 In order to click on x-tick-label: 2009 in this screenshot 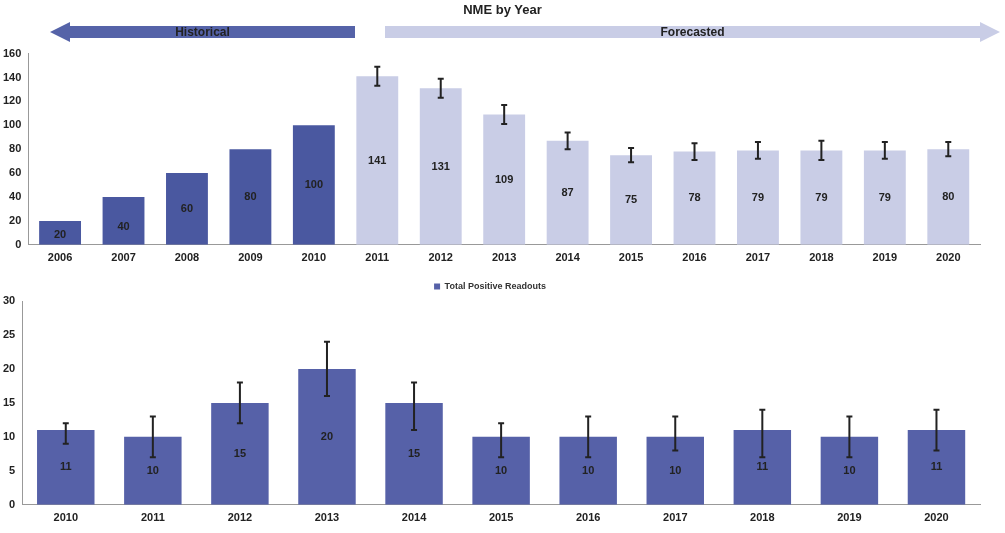, I will do `click(250, 257)`.